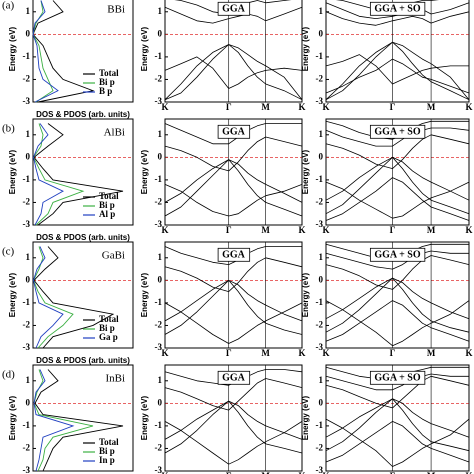 This screenshot has width=474, height=474. I want to click on x-axis-title: DOS & PDOS (arb. units), so click(83, 360).